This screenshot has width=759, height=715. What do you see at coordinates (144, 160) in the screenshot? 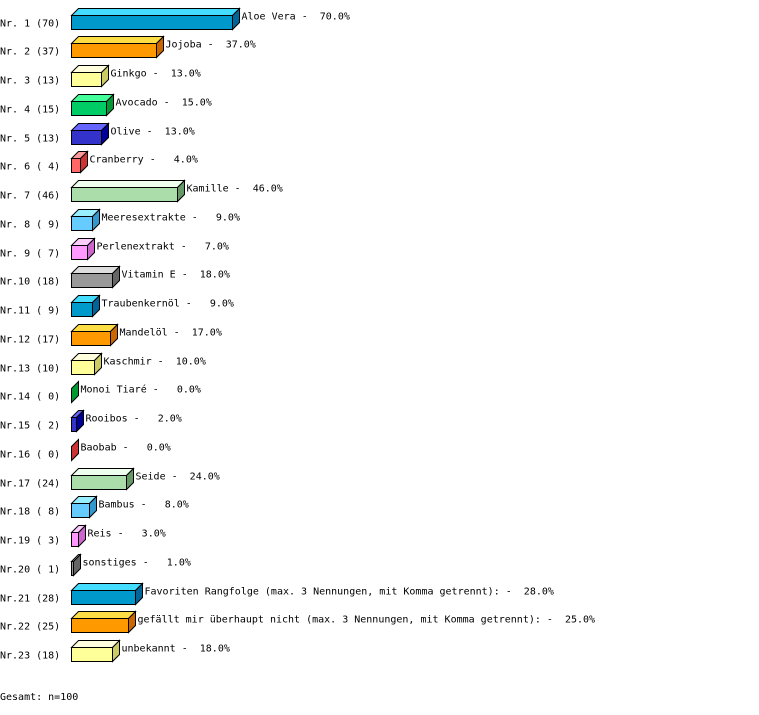
I see `bar-value-label: Cranberry - 4.0%` at bounding box center [144, 160].